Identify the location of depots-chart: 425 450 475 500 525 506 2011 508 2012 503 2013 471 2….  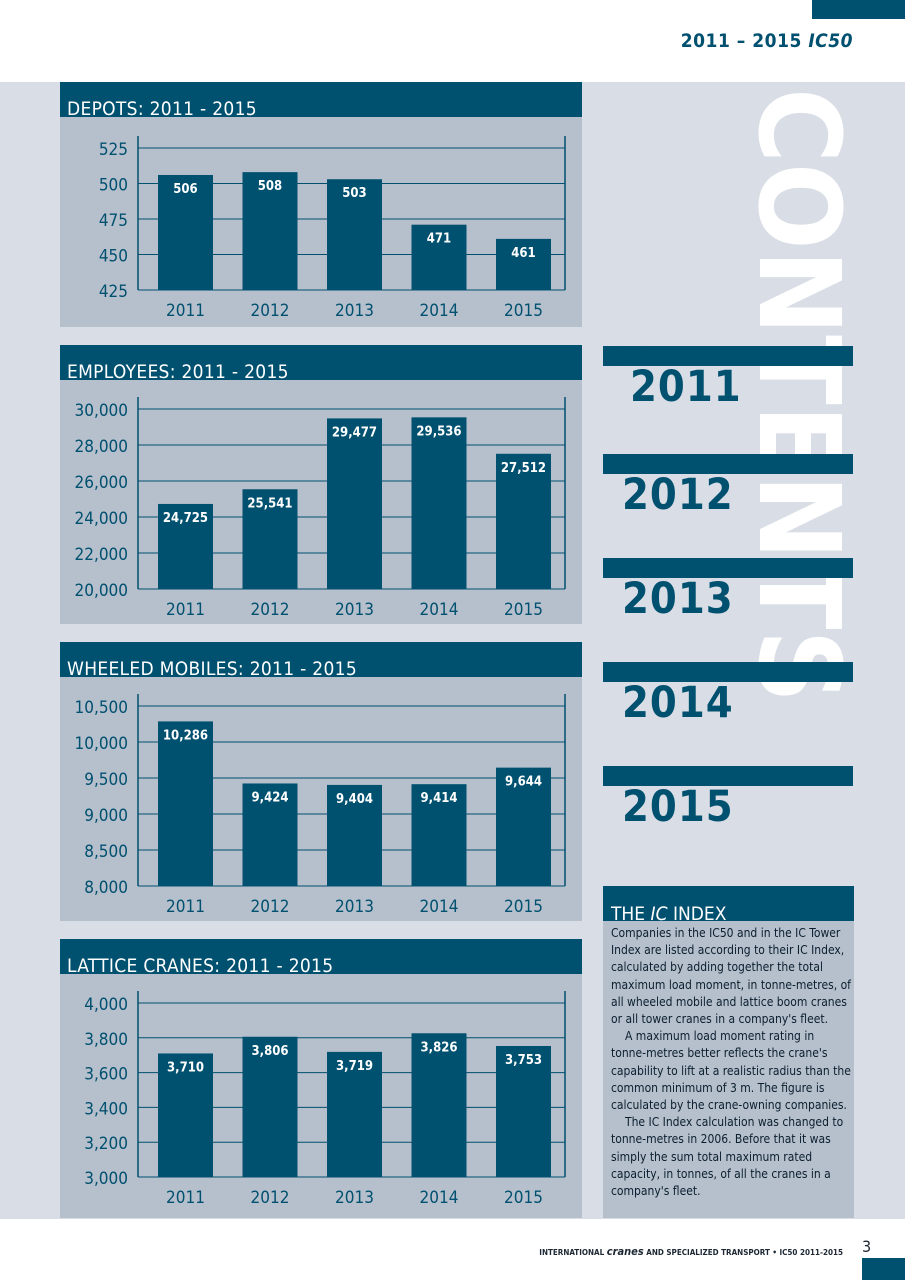
(332, 228).